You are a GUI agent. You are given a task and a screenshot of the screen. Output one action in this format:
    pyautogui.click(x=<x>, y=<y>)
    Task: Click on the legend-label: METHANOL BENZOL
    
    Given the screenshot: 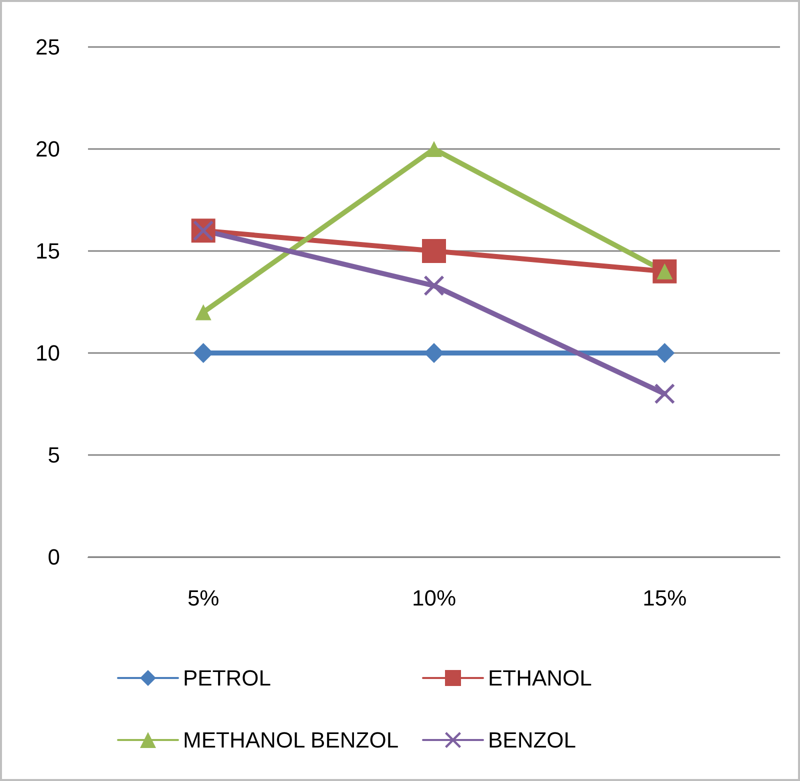 What is the action you would take?
    pyautogui.click(x=291, y=740)
    